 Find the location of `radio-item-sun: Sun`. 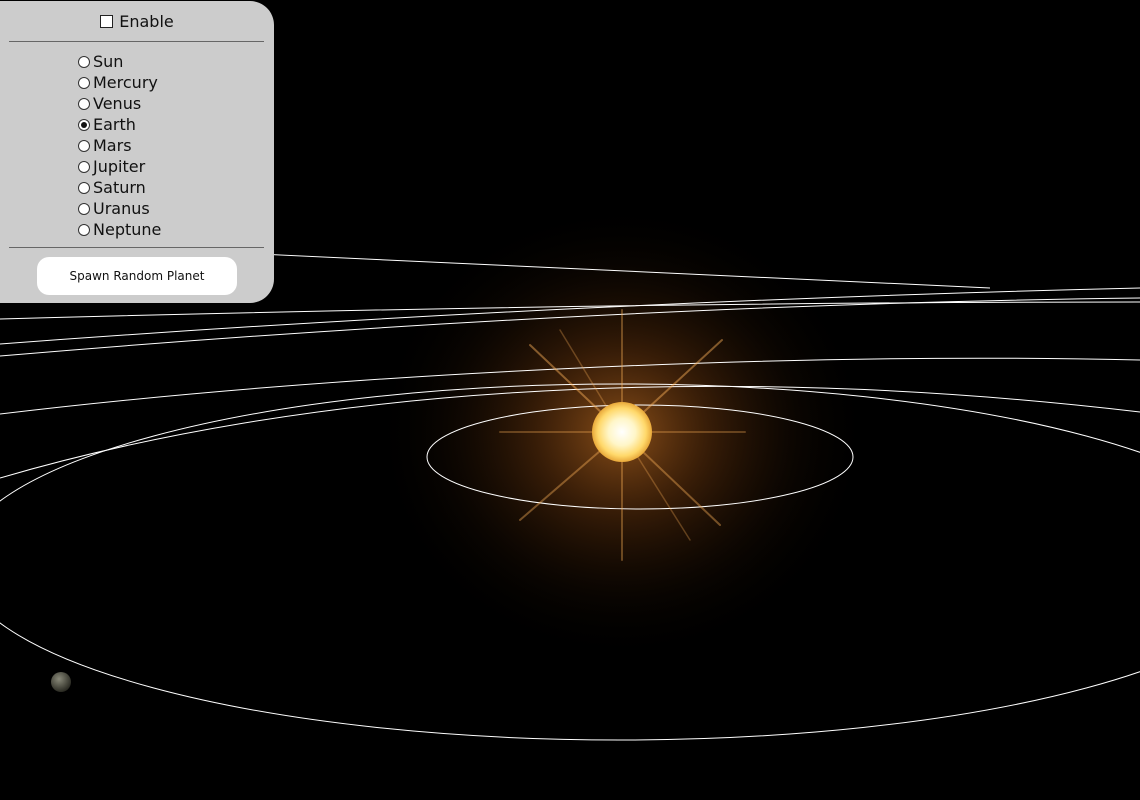

radio-item-sun: Sun is located at coordinates (119, 61).